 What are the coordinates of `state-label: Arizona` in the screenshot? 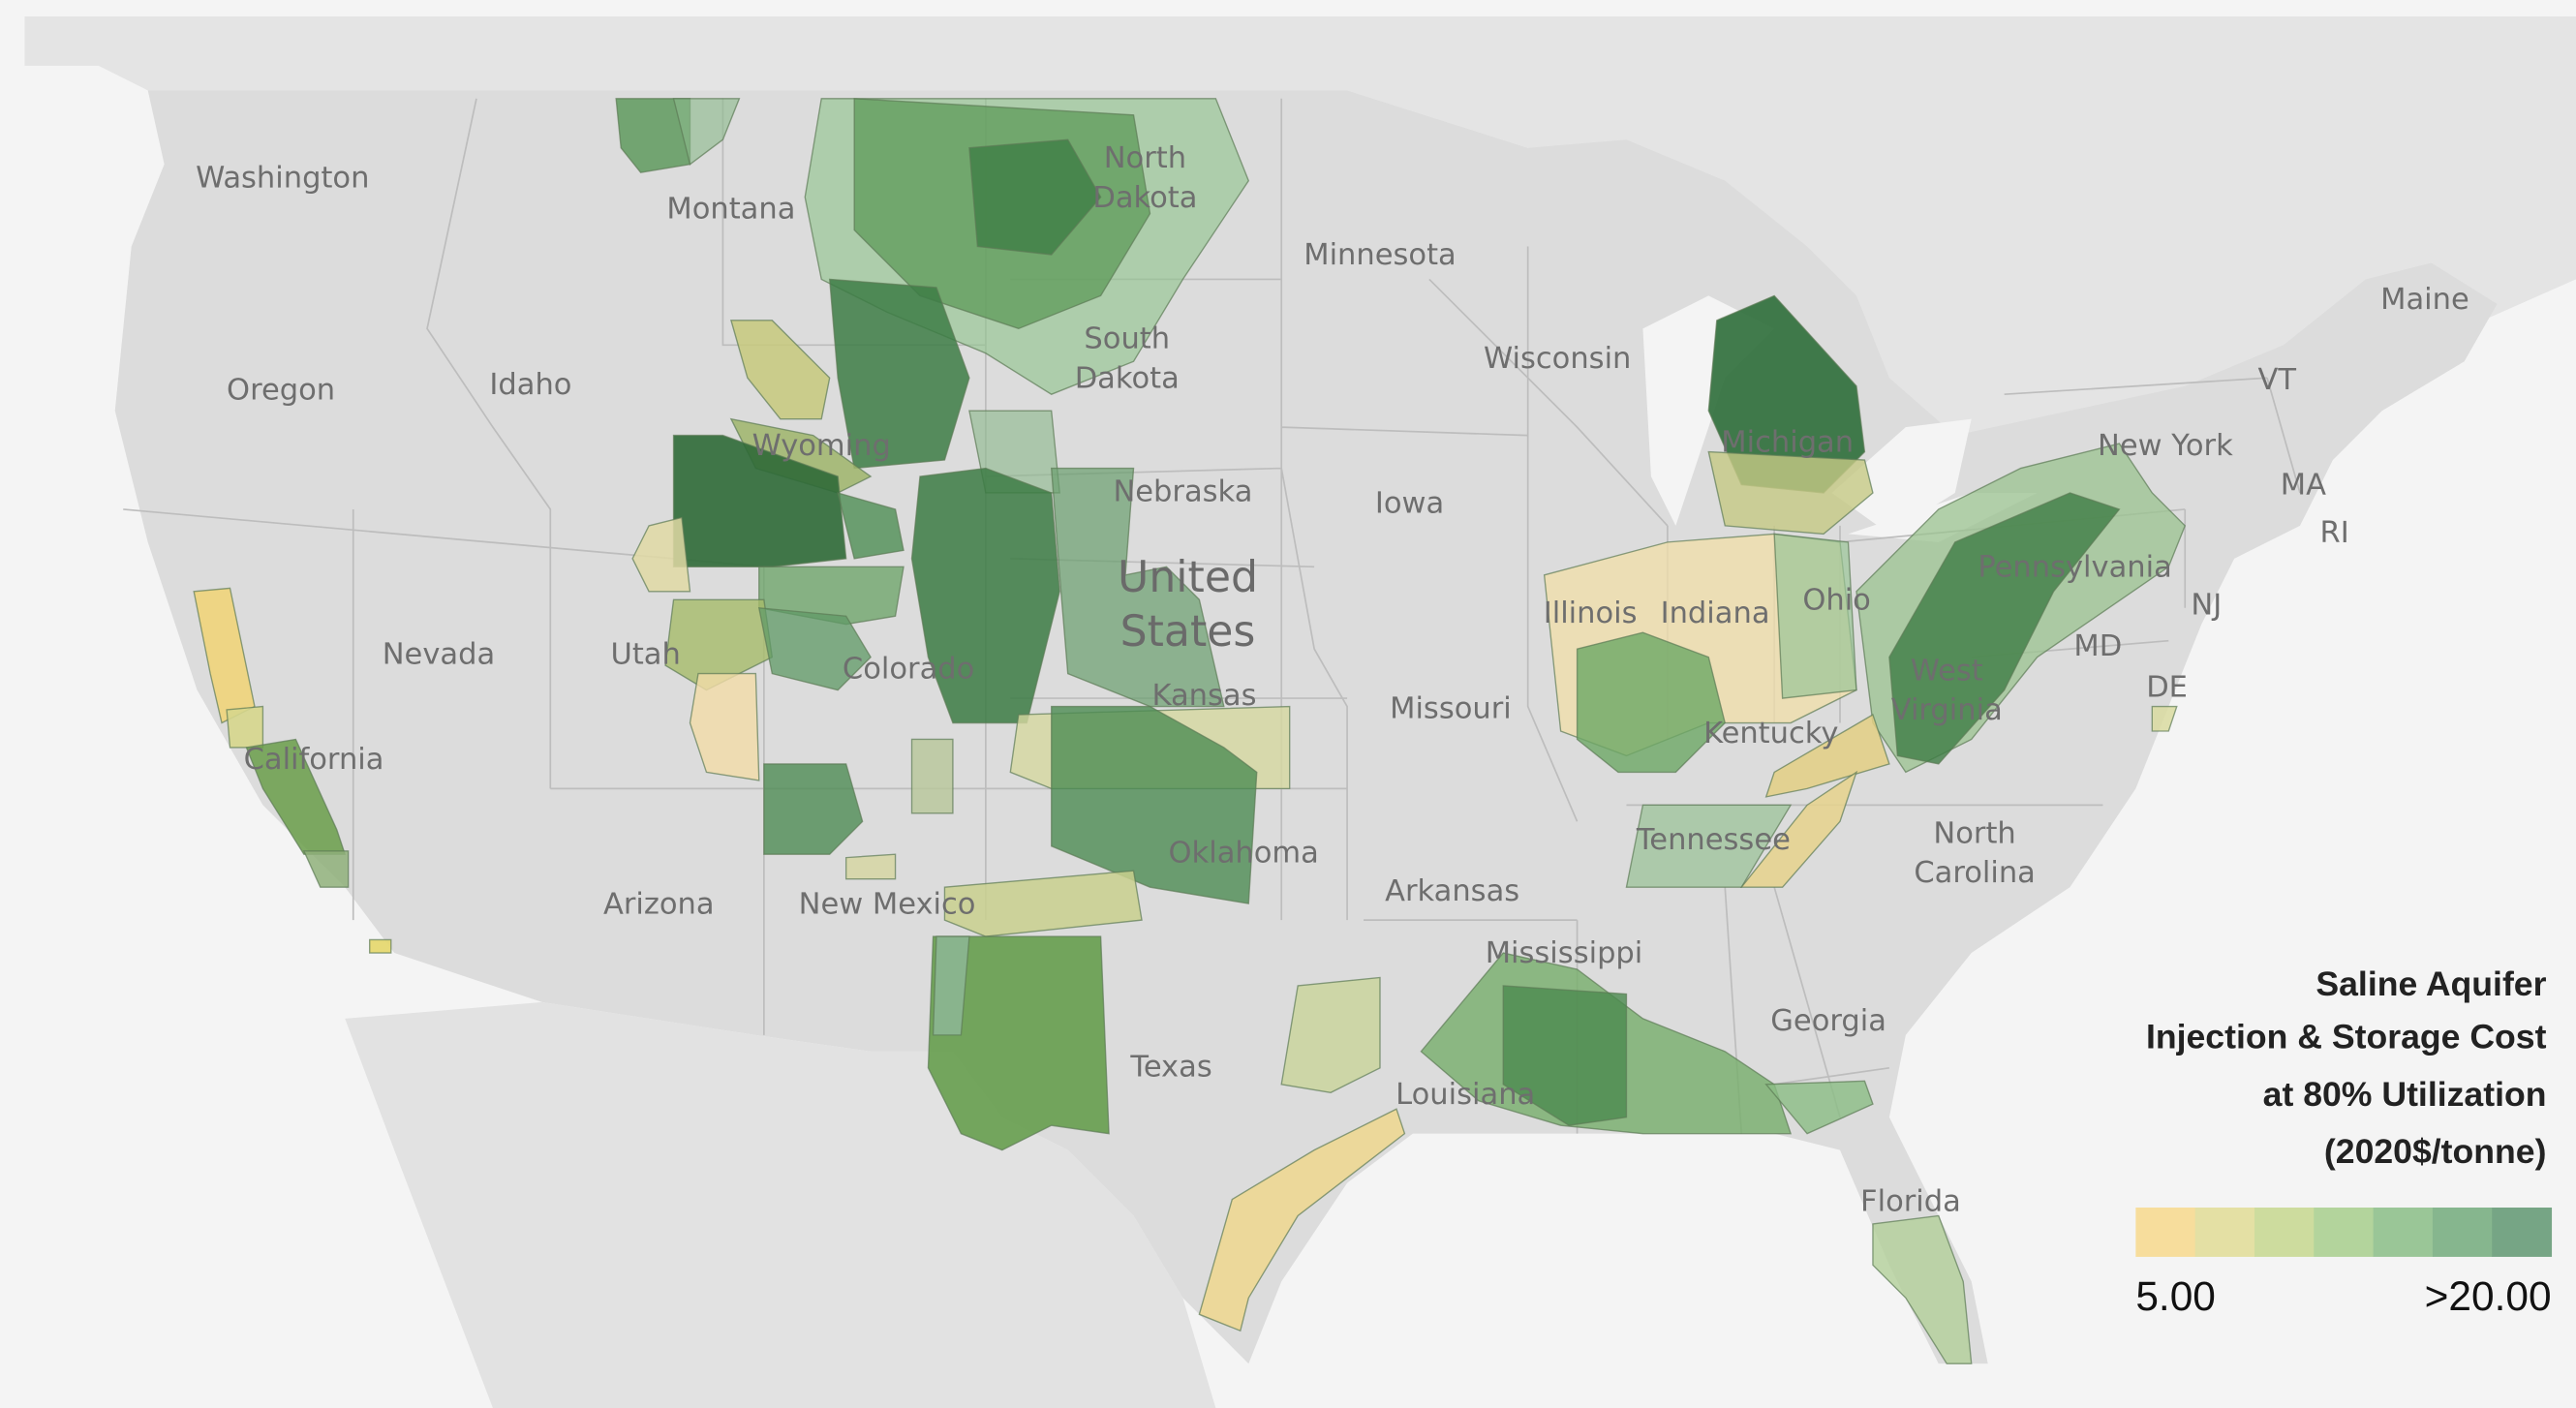 It's located at (659, 904).